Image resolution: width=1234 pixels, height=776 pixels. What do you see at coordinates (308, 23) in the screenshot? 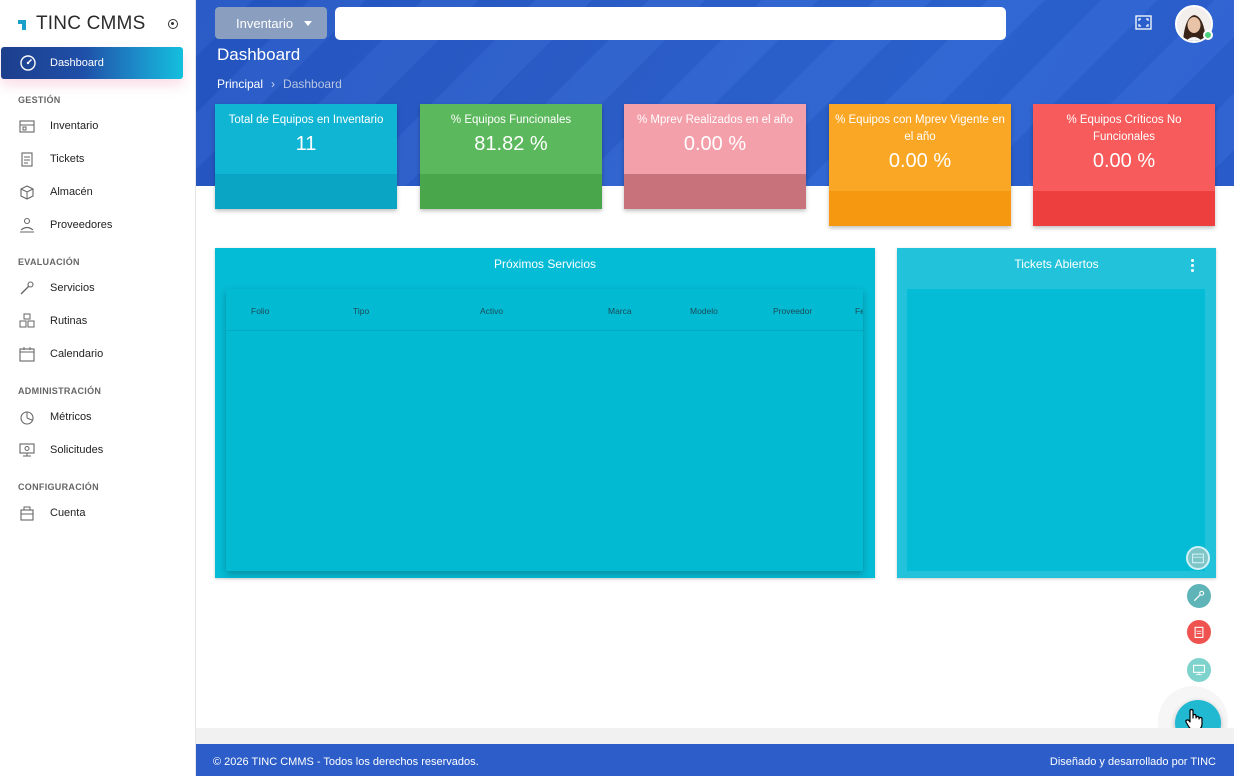
I see `caret-down-icon` at bounding box center [308, 23].